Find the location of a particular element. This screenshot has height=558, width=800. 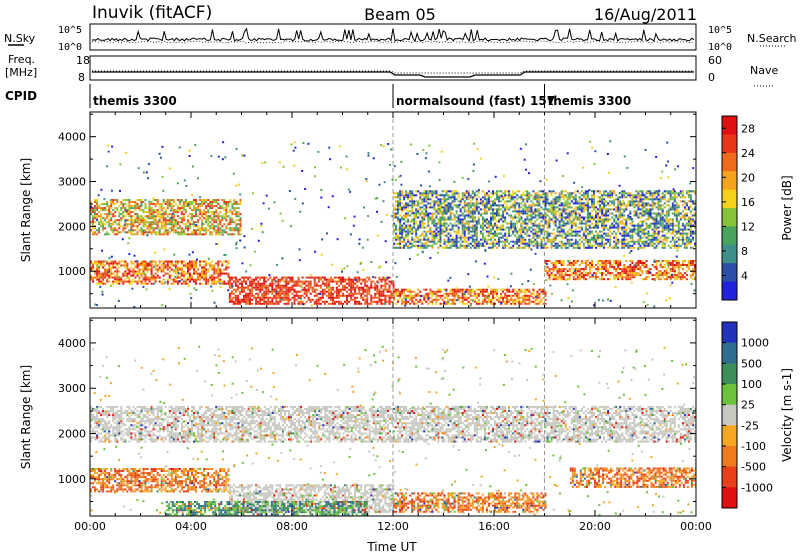

freq-tick-high: 18 is located at coordinates (83, 60).